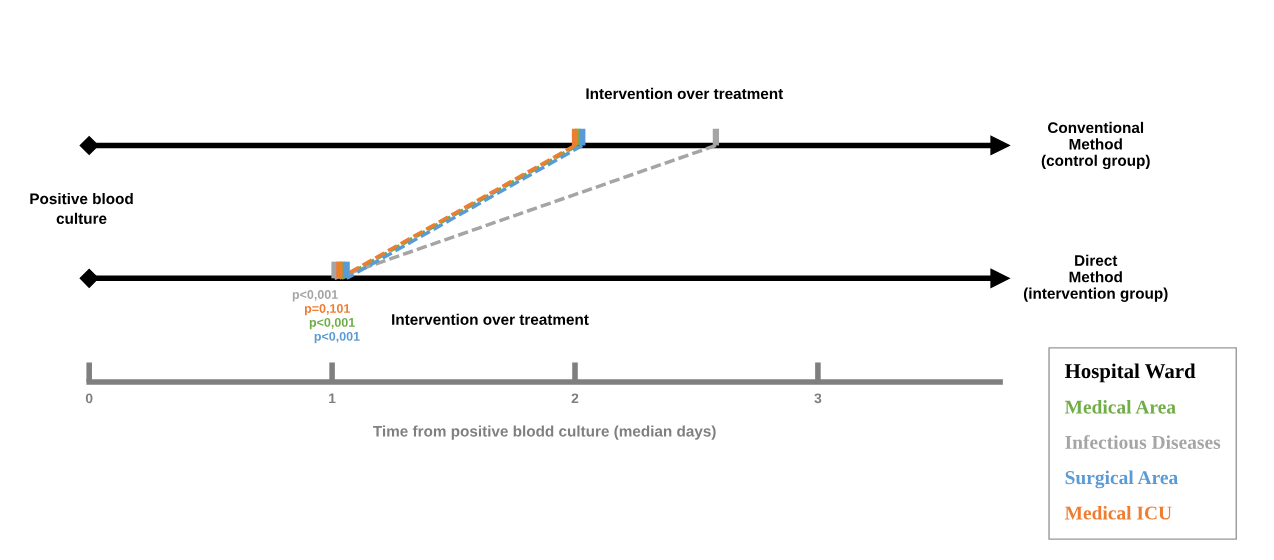  Describe the element at coordinates (1118, 512) in the screenshot. I see `text: Medical ICU` at that location.